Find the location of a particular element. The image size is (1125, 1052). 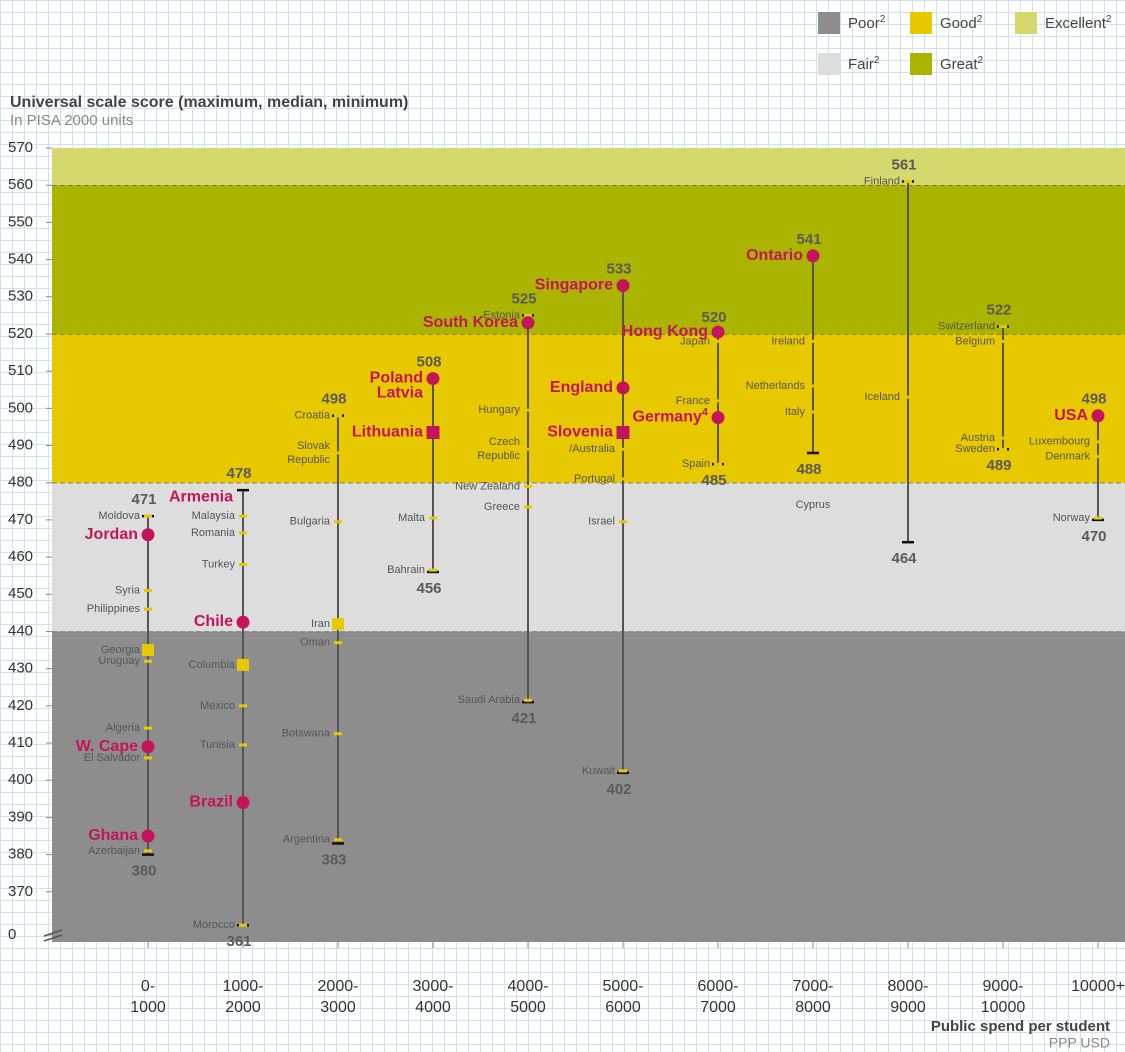

country-label: Romania is located at coordinates (213, 533).